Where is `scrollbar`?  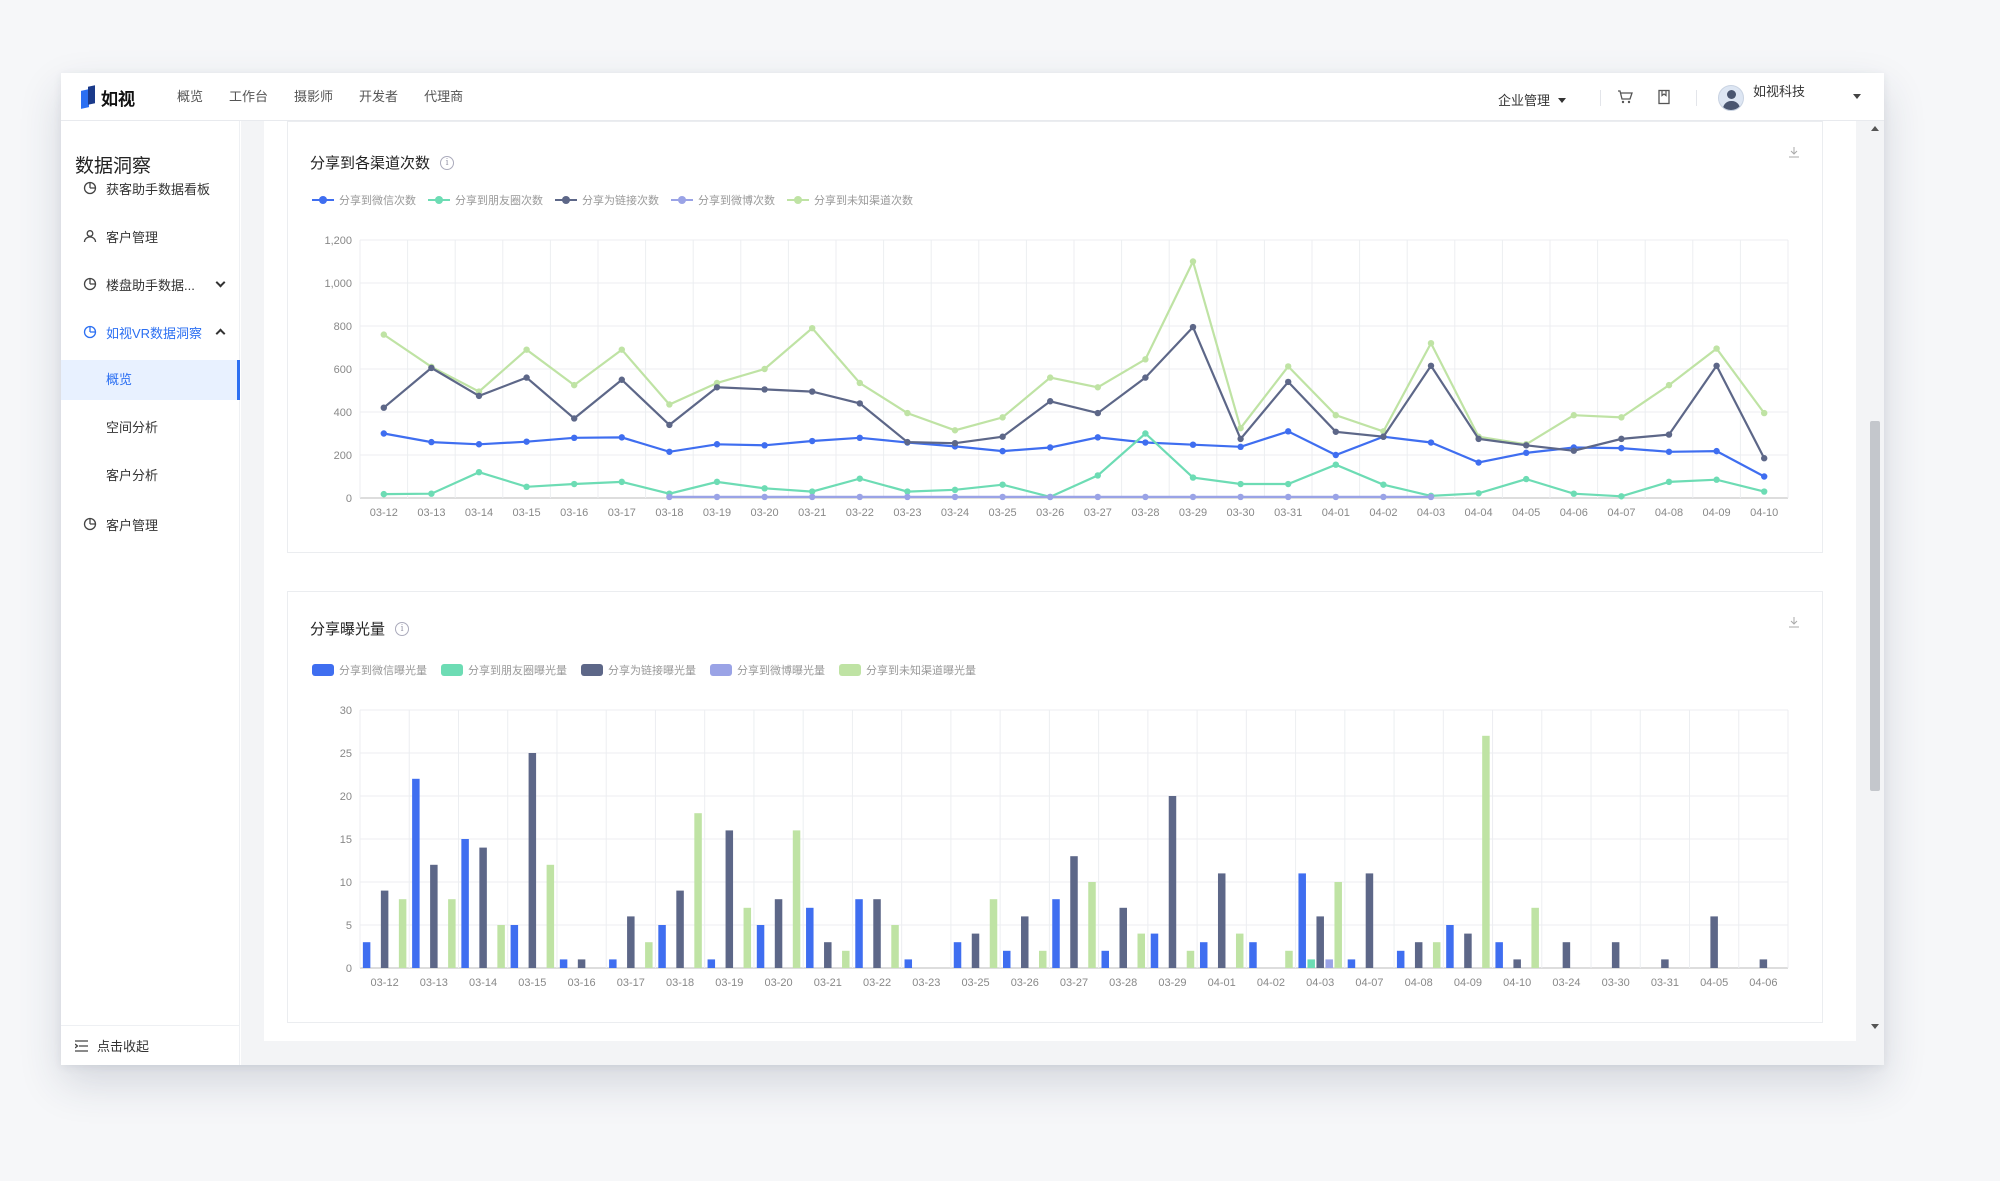 scrollbar is located at coordinates (1874, 593).